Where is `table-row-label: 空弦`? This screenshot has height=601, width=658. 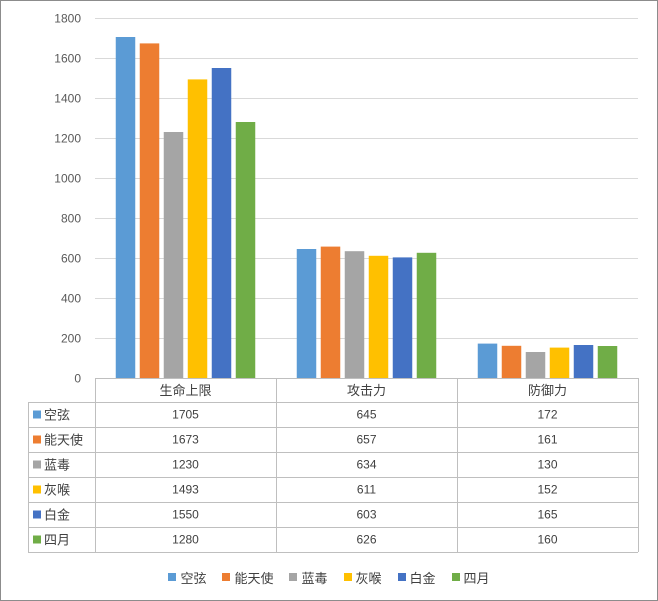 table-row-label: 空弦 is located at coordinates (57, 415).